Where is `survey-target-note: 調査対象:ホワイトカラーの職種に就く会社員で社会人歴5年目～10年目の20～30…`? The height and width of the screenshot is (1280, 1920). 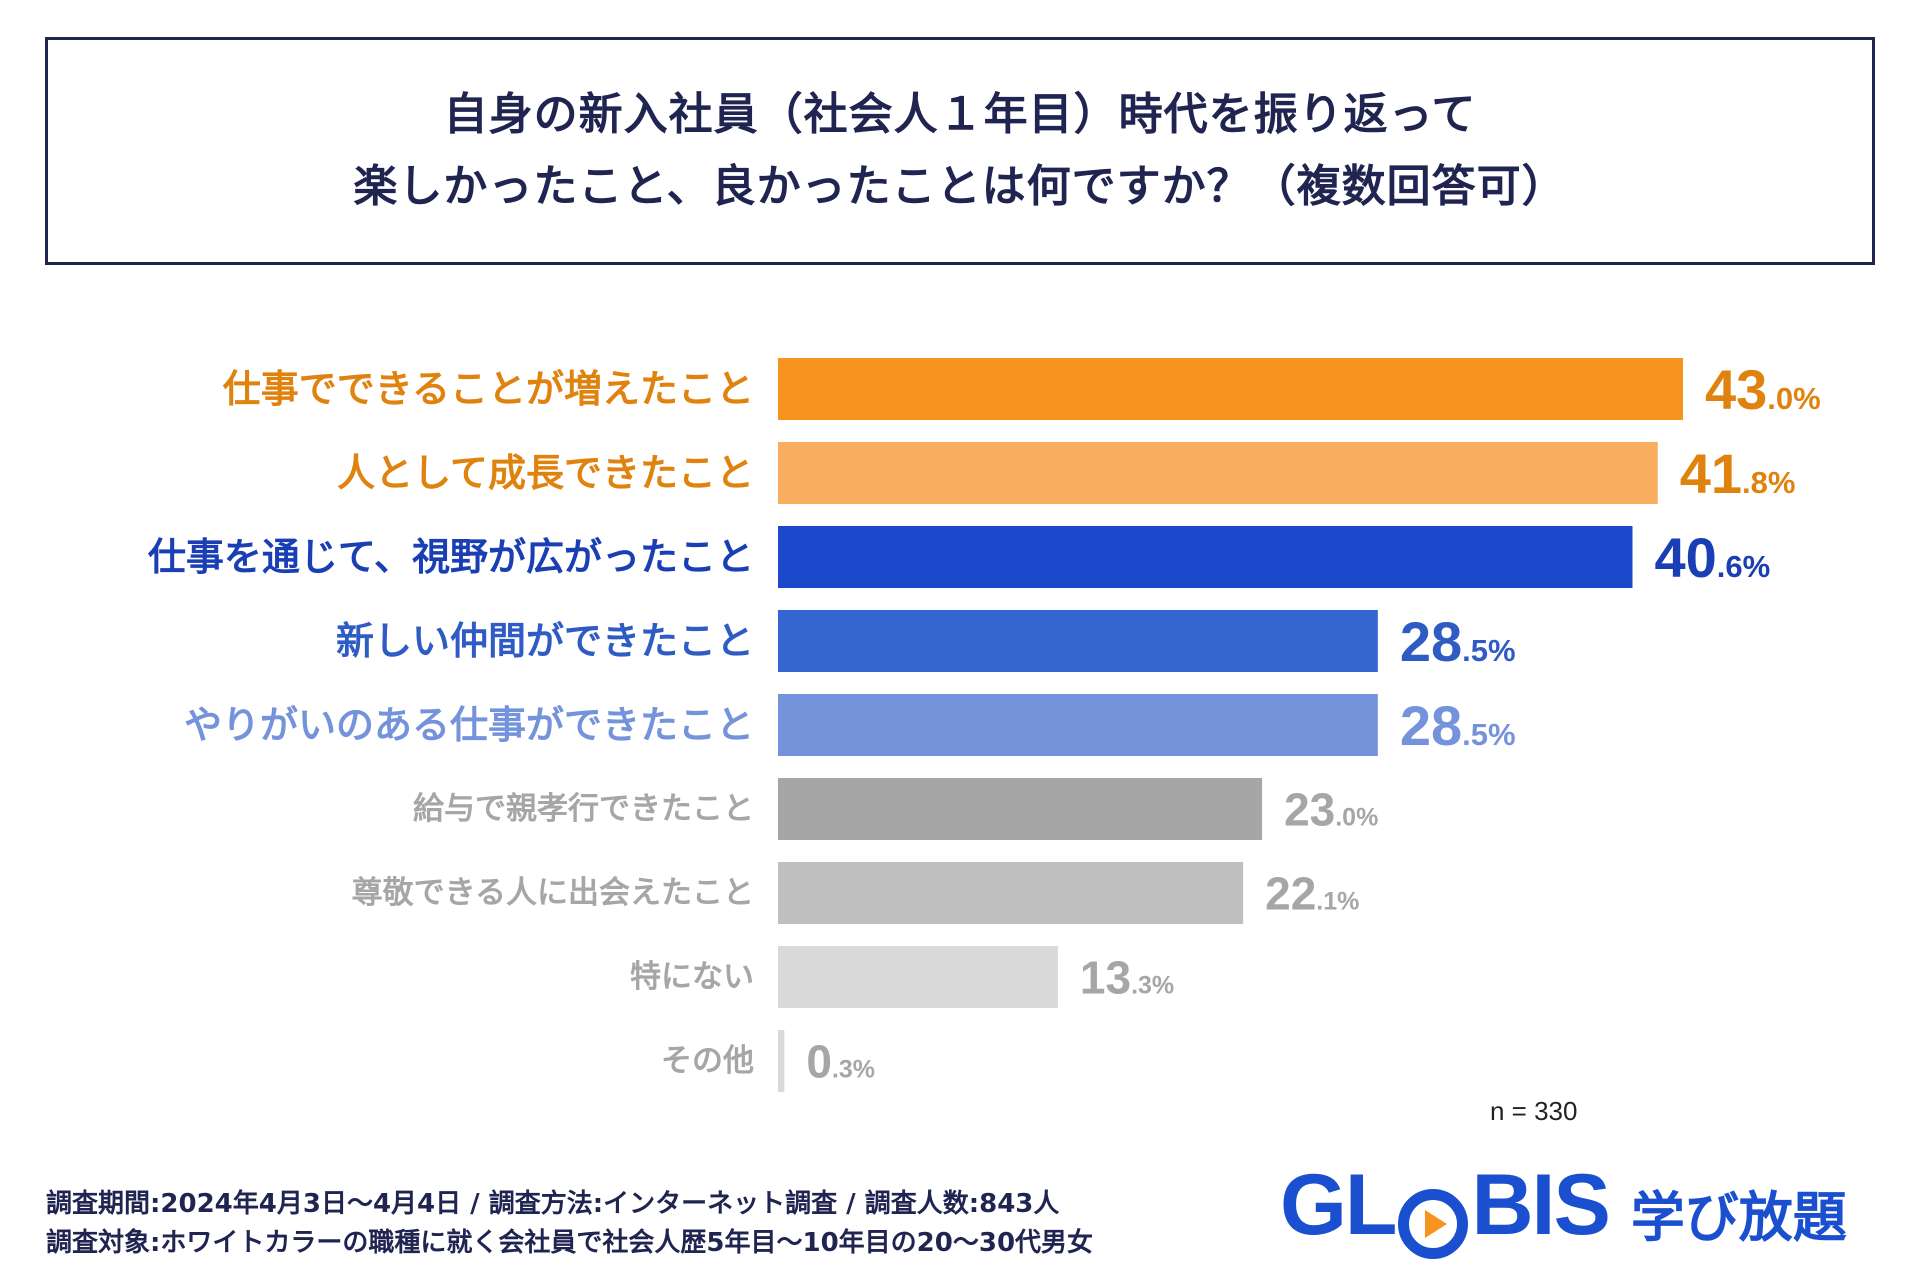 survey-target-note: 調査対象:ホワイトカラーの職種に就く会社員で社会人歴5年目～10年目の20～30… is located at coordinates (570, 1243).